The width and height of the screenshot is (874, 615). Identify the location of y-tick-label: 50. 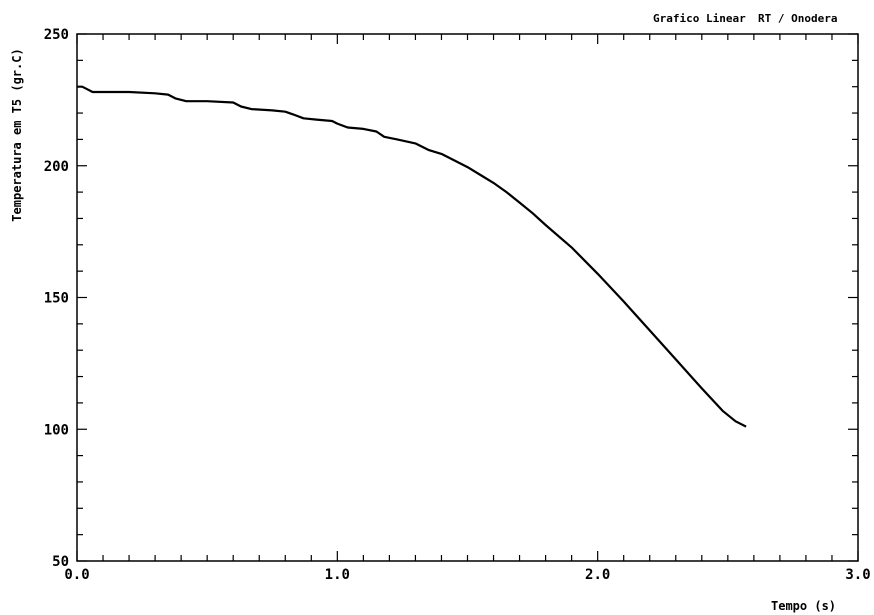
(60, 562).